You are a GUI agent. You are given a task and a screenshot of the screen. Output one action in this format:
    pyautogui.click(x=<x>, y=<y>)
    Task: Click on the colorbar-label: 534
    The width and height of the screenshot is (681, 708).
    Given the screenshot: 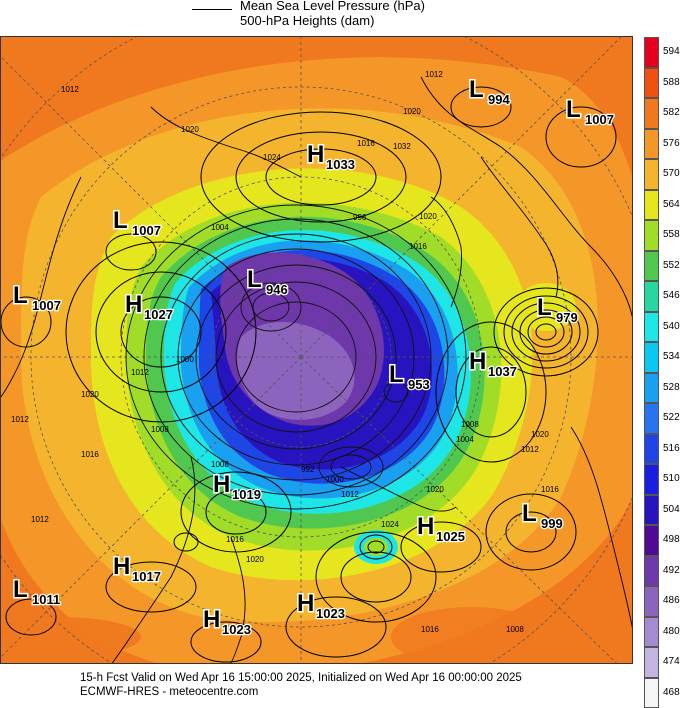 What is the action you would take?
    pyautogui.click(x=671, y=356)
    